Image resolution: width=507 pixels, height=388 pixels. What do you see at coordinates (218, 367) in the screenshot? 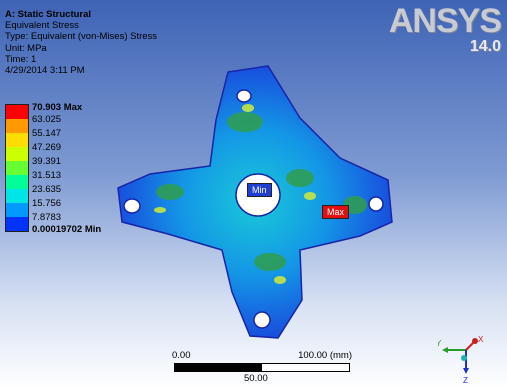
I see `scale-bar-fill` at bounding box center [218, 367].